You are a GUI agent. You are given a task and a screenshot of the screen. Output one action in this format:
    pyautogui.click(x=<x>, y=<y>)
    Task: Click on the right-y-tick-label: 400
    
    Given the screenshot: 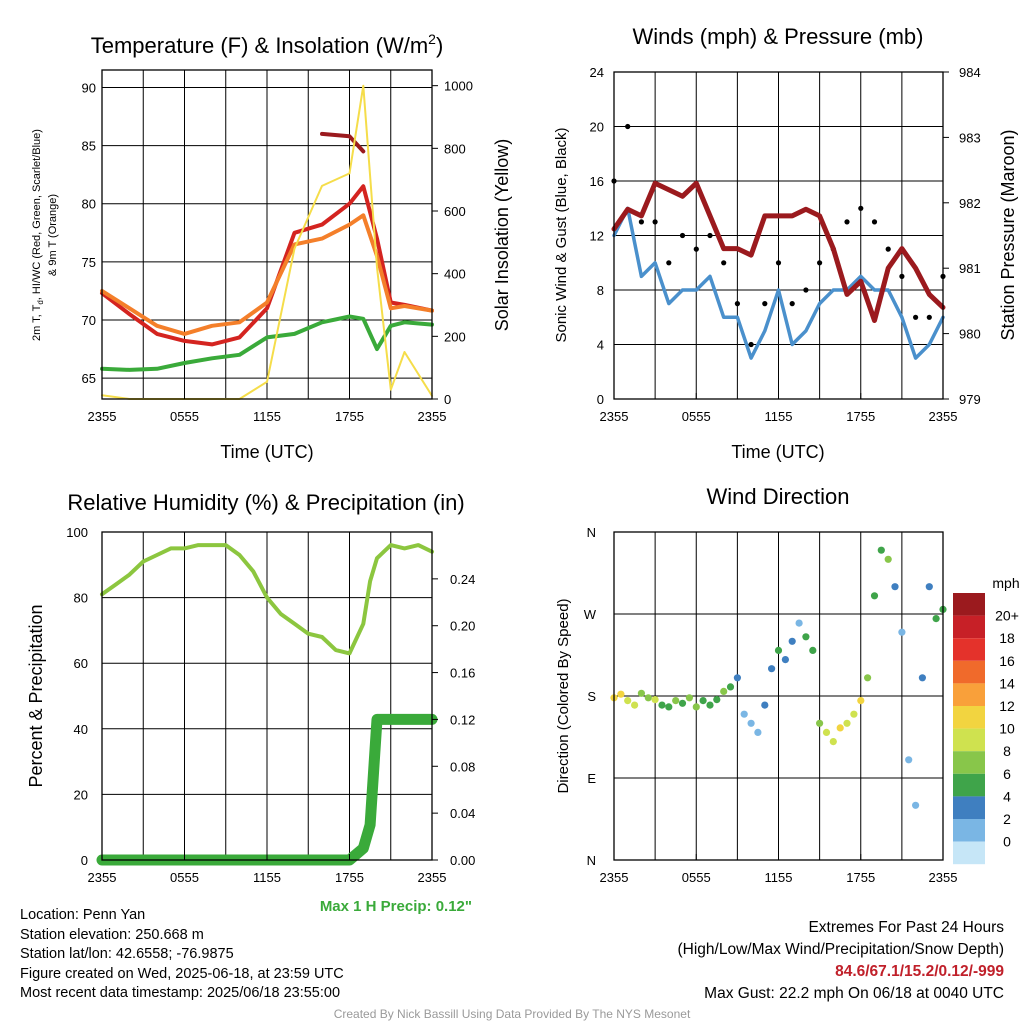 What is the action you would take?
    pyautogui.click(x=455, y=274)
    